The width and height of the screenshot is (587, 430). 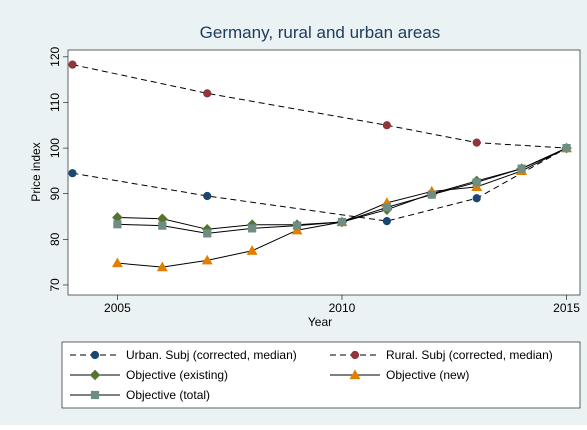 I want to click on chart-title: Germany, rural and urban areas, so click(x=320, y=32).